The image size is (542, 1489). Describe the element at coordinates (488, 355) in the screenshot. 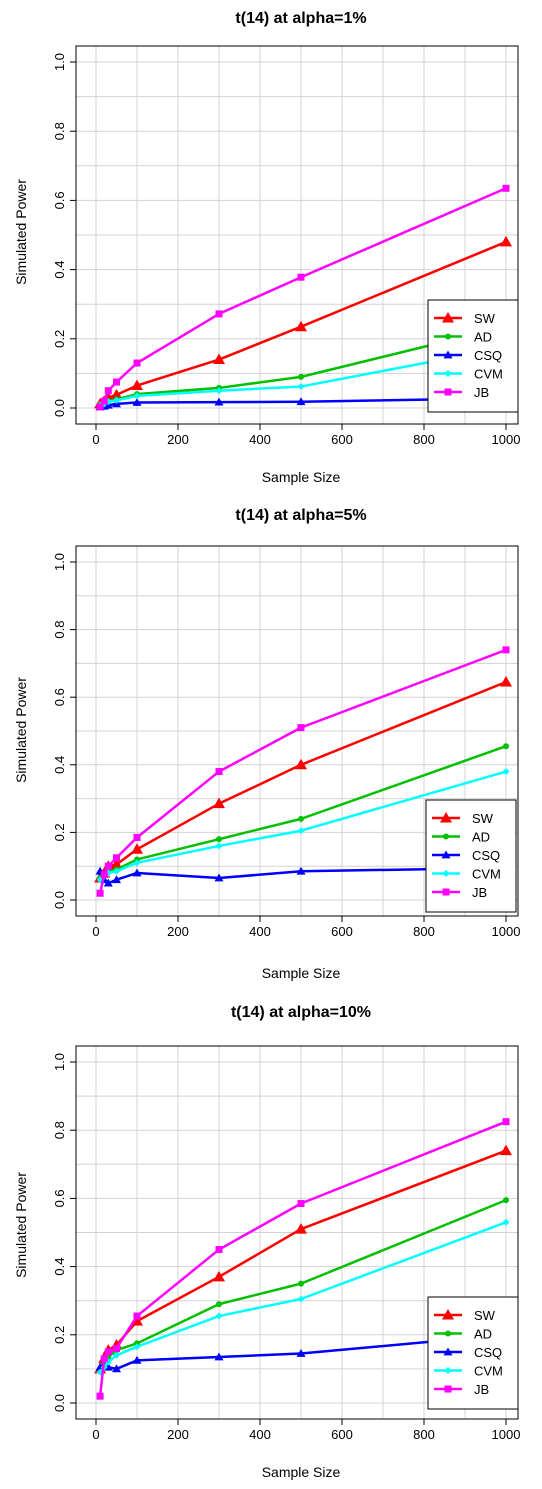

I see `legend-label-csq: CSQ` at that location.